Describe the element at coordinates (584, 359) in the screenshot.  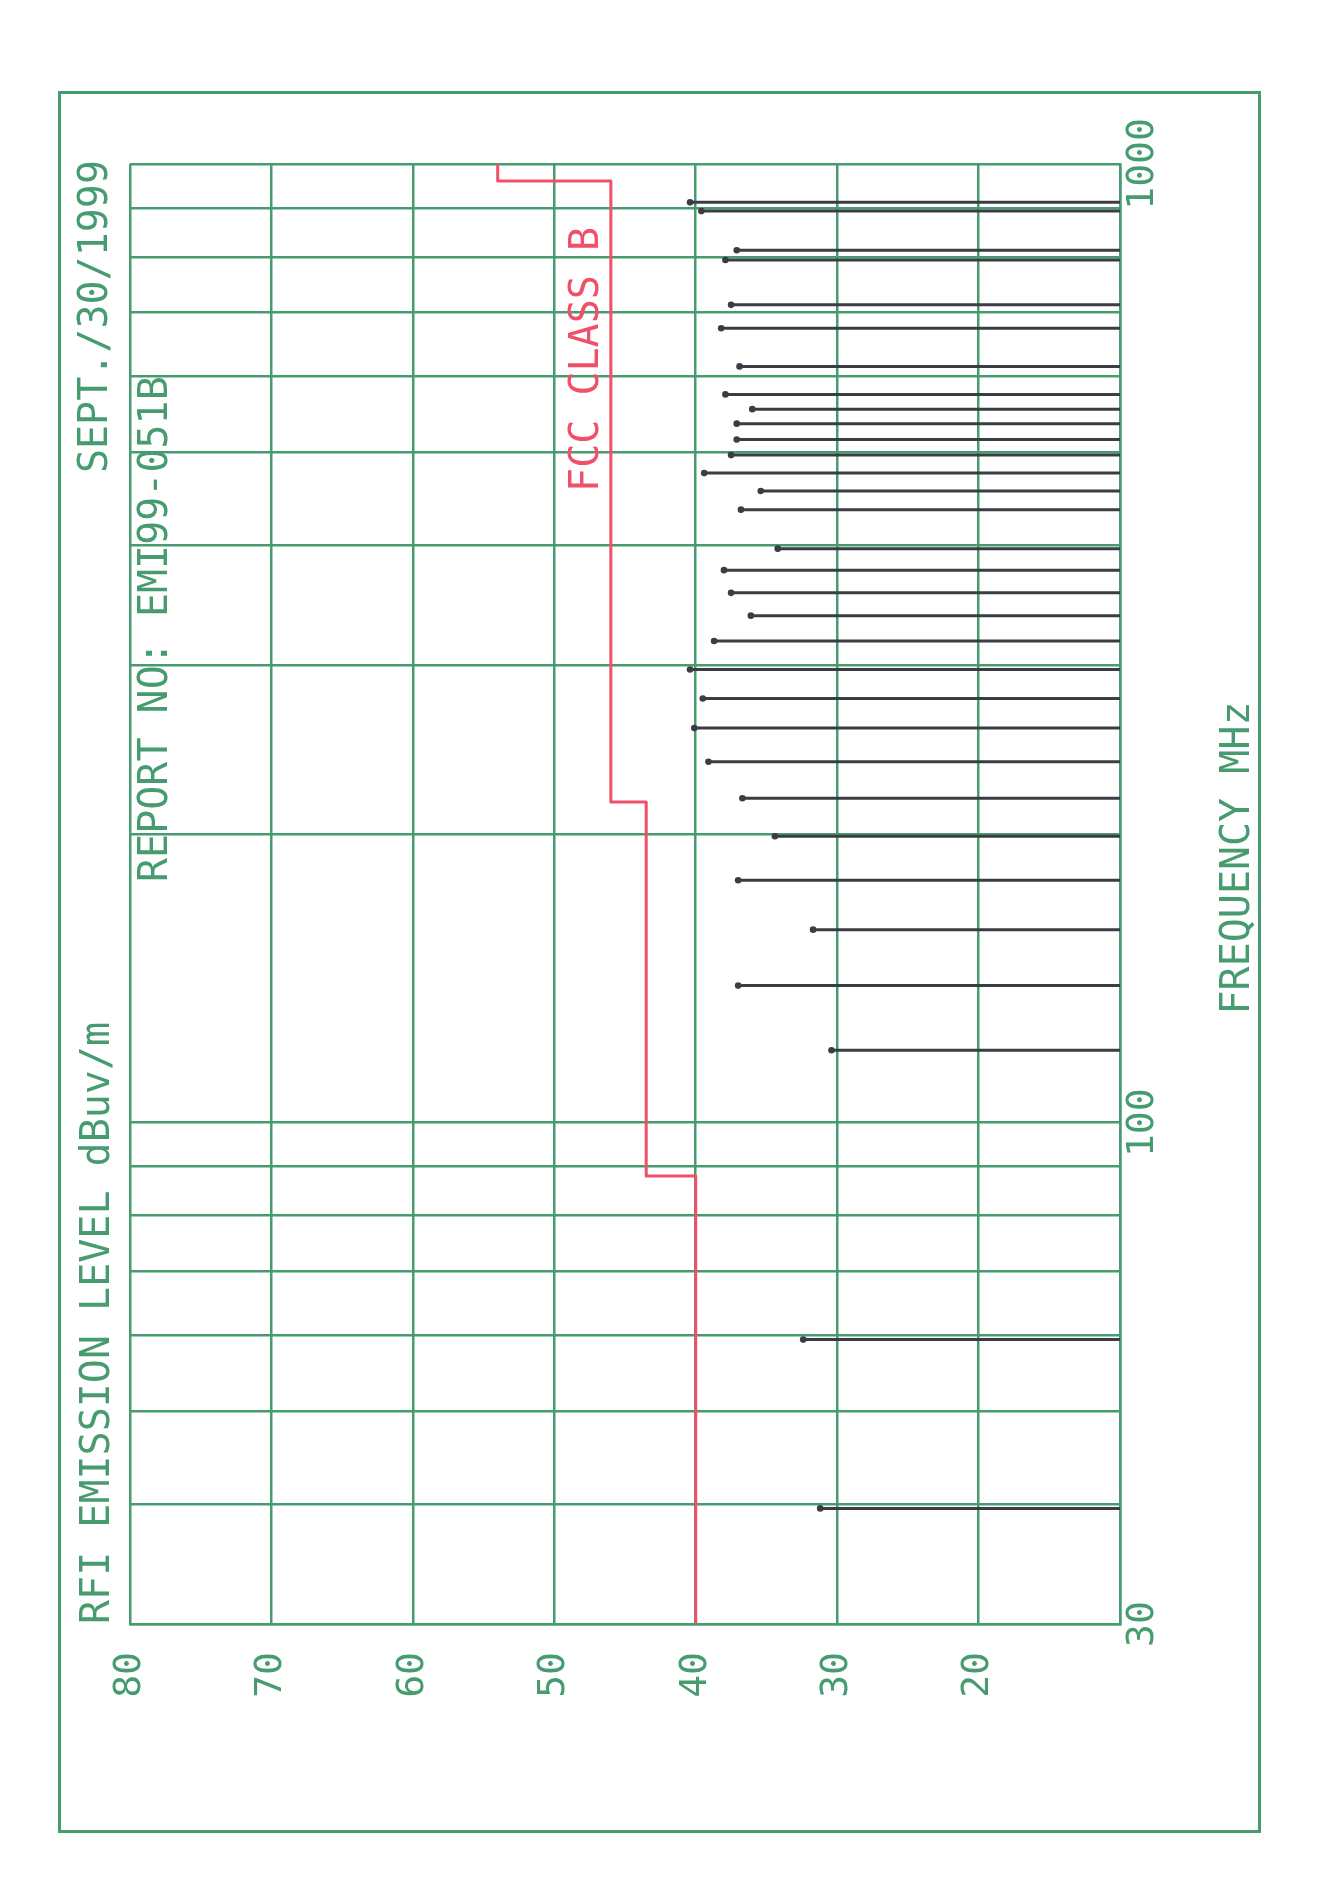
I see `text: FCC CLASS B` at that location.